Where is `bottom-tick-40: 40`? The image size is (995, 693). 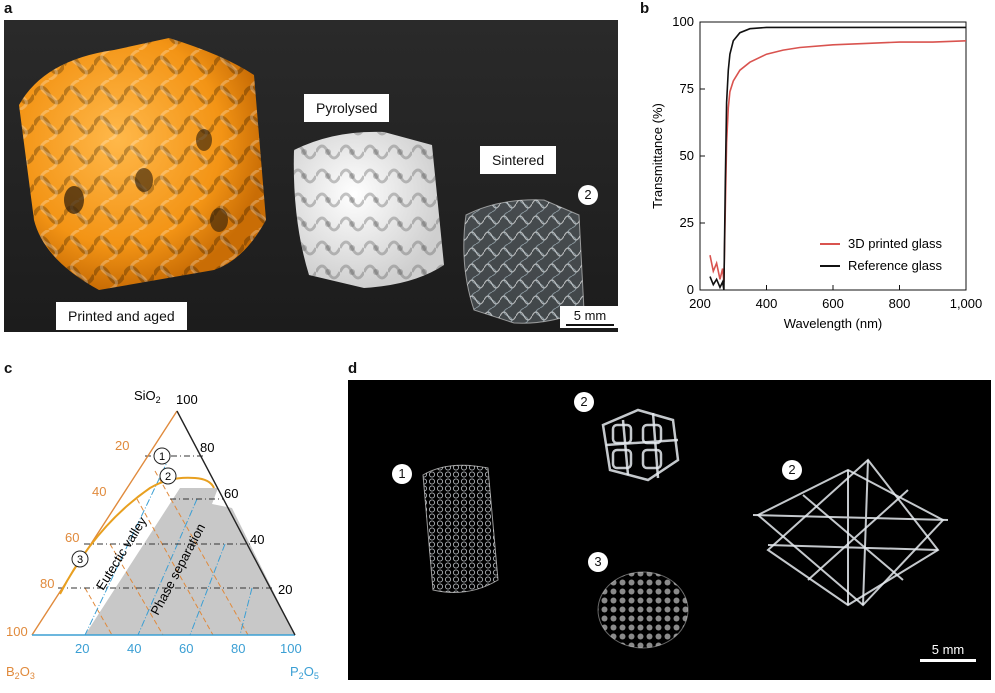 bottom-tick-40: 40 is located at coordinates (134, 648).